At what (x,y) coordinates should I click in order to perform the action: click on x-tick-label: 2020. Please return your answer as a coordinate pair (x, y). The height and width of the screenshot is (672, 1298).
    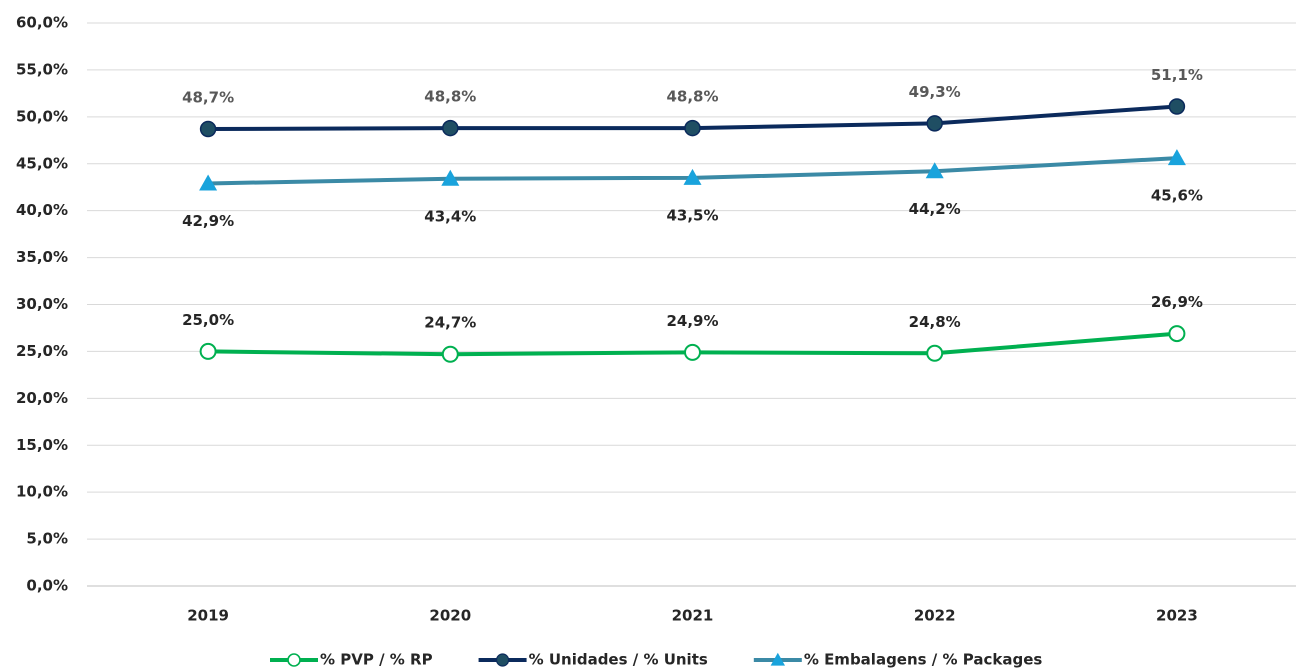
    Looking at the image, I should click on (450, 616).